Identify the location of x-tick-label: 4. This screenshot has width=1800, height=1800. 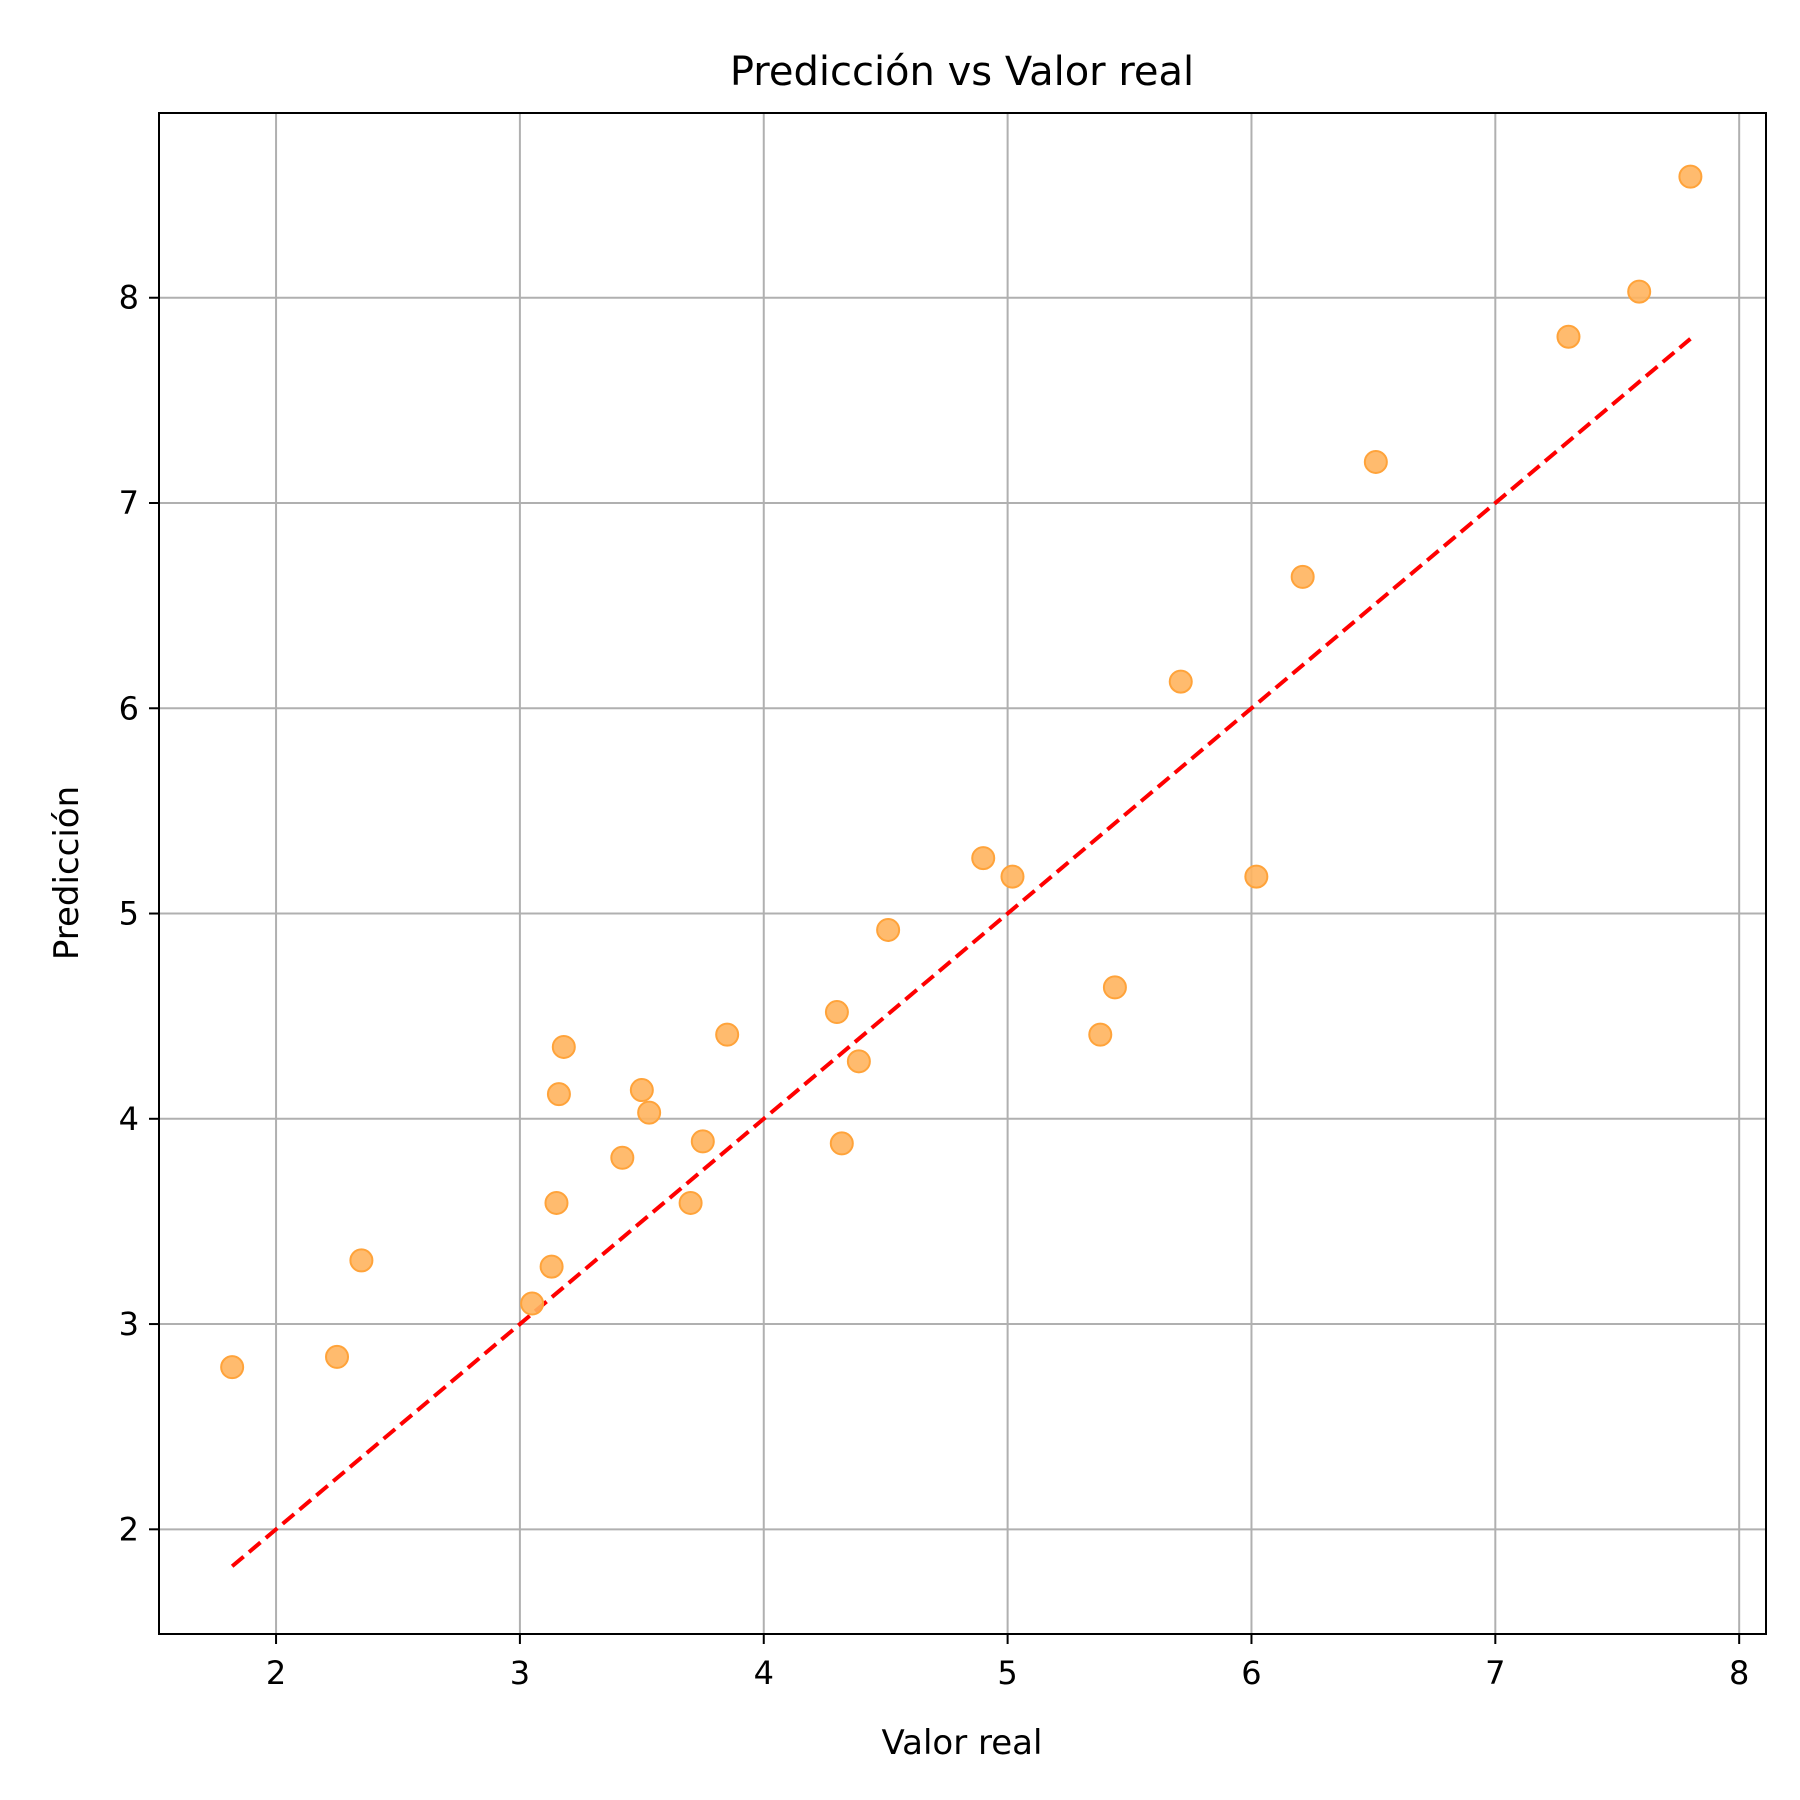
(764, 1673).